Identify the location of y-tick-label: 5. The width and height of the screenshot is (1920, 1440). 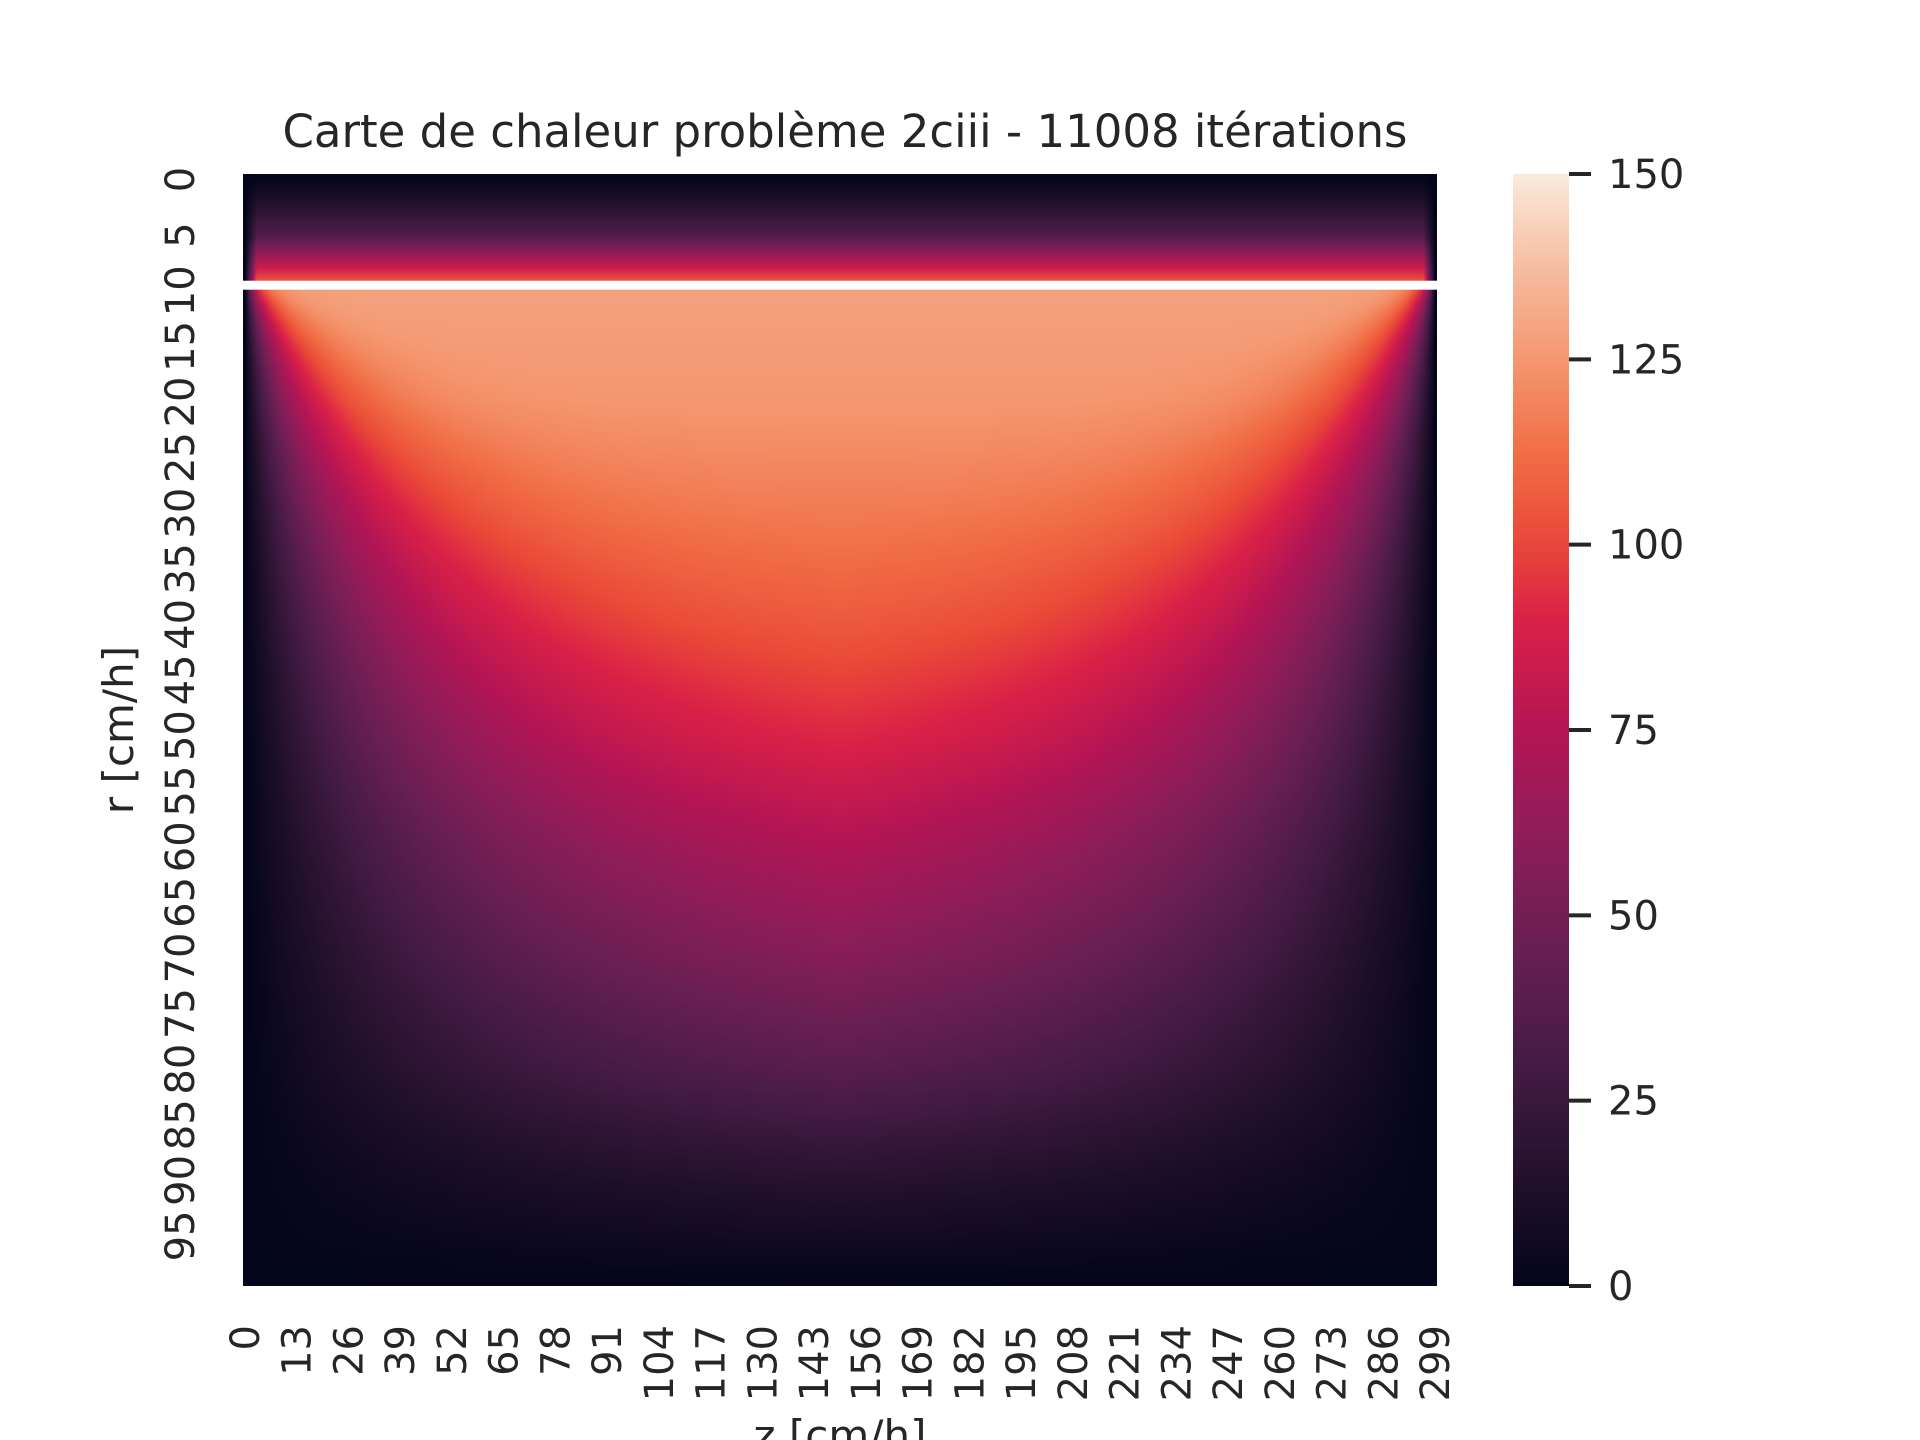
(181, 234).